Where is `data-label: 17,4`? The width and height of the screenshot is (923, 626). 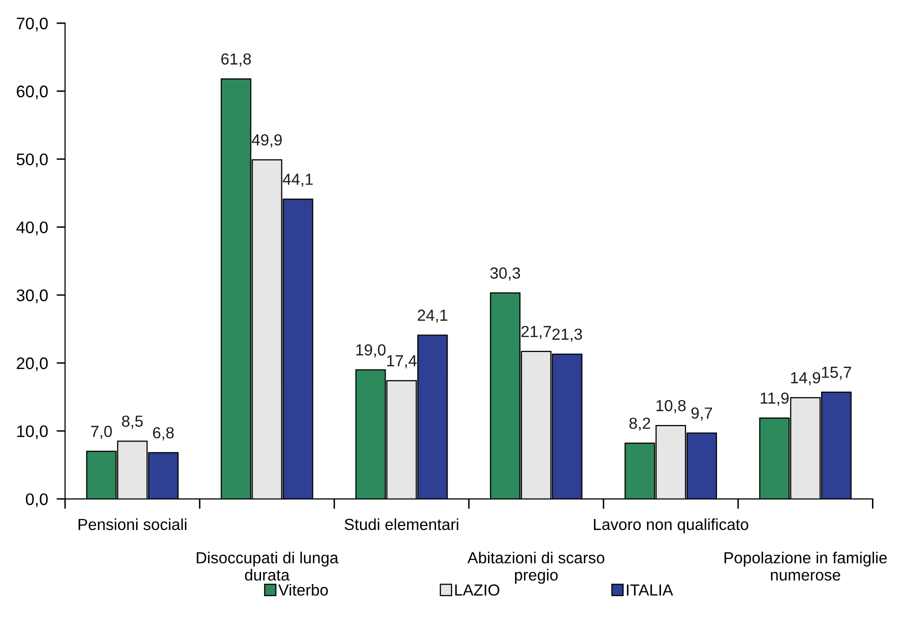
data-label: 17,4 is located at coordinates (402, 361).